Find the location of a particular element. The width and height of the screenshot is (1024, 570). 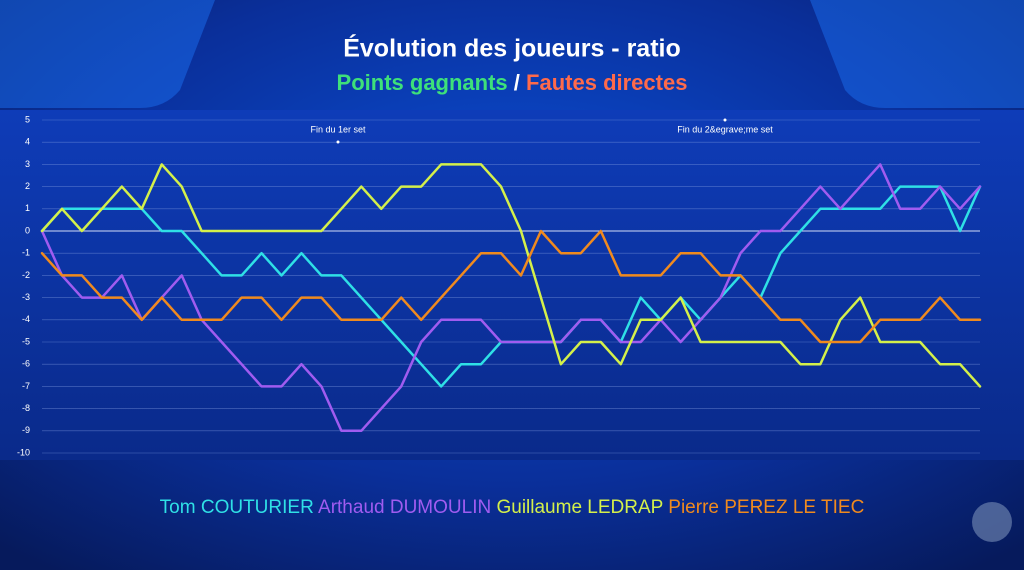

y-tick-label: -4 is located at coordinates (26, 319).